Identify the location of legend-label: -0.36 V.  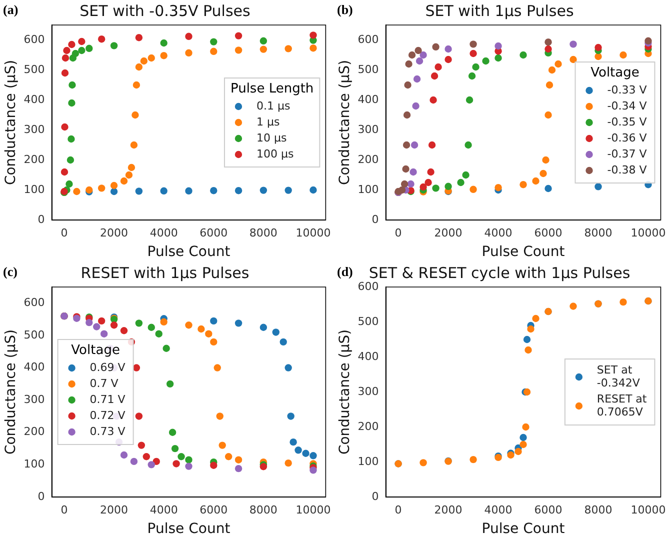
(627, 137).